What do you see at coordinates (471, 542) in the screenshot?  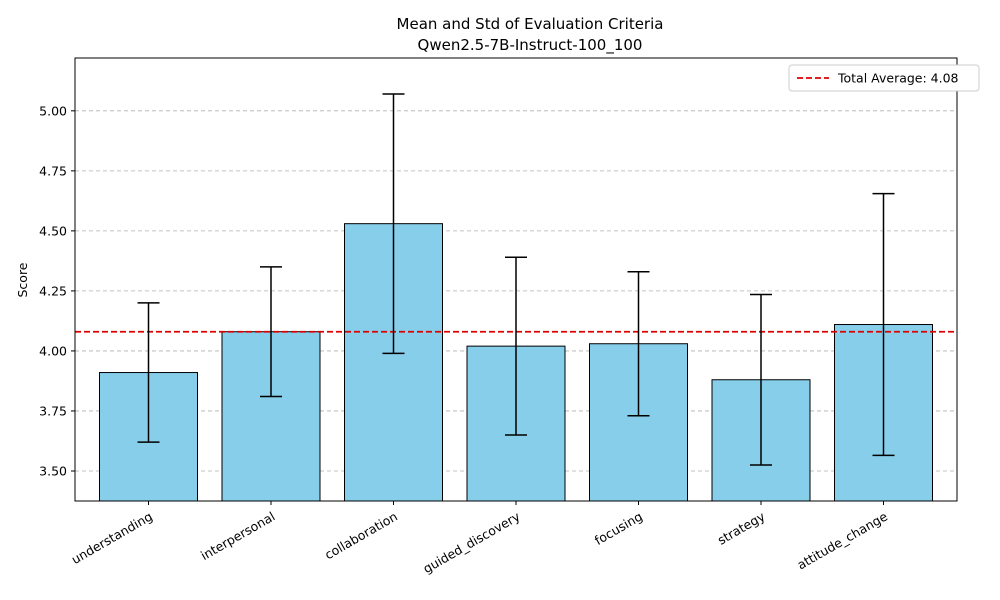 I see `x-tick-label: guided_discovery` at bounding box center [471, 542].